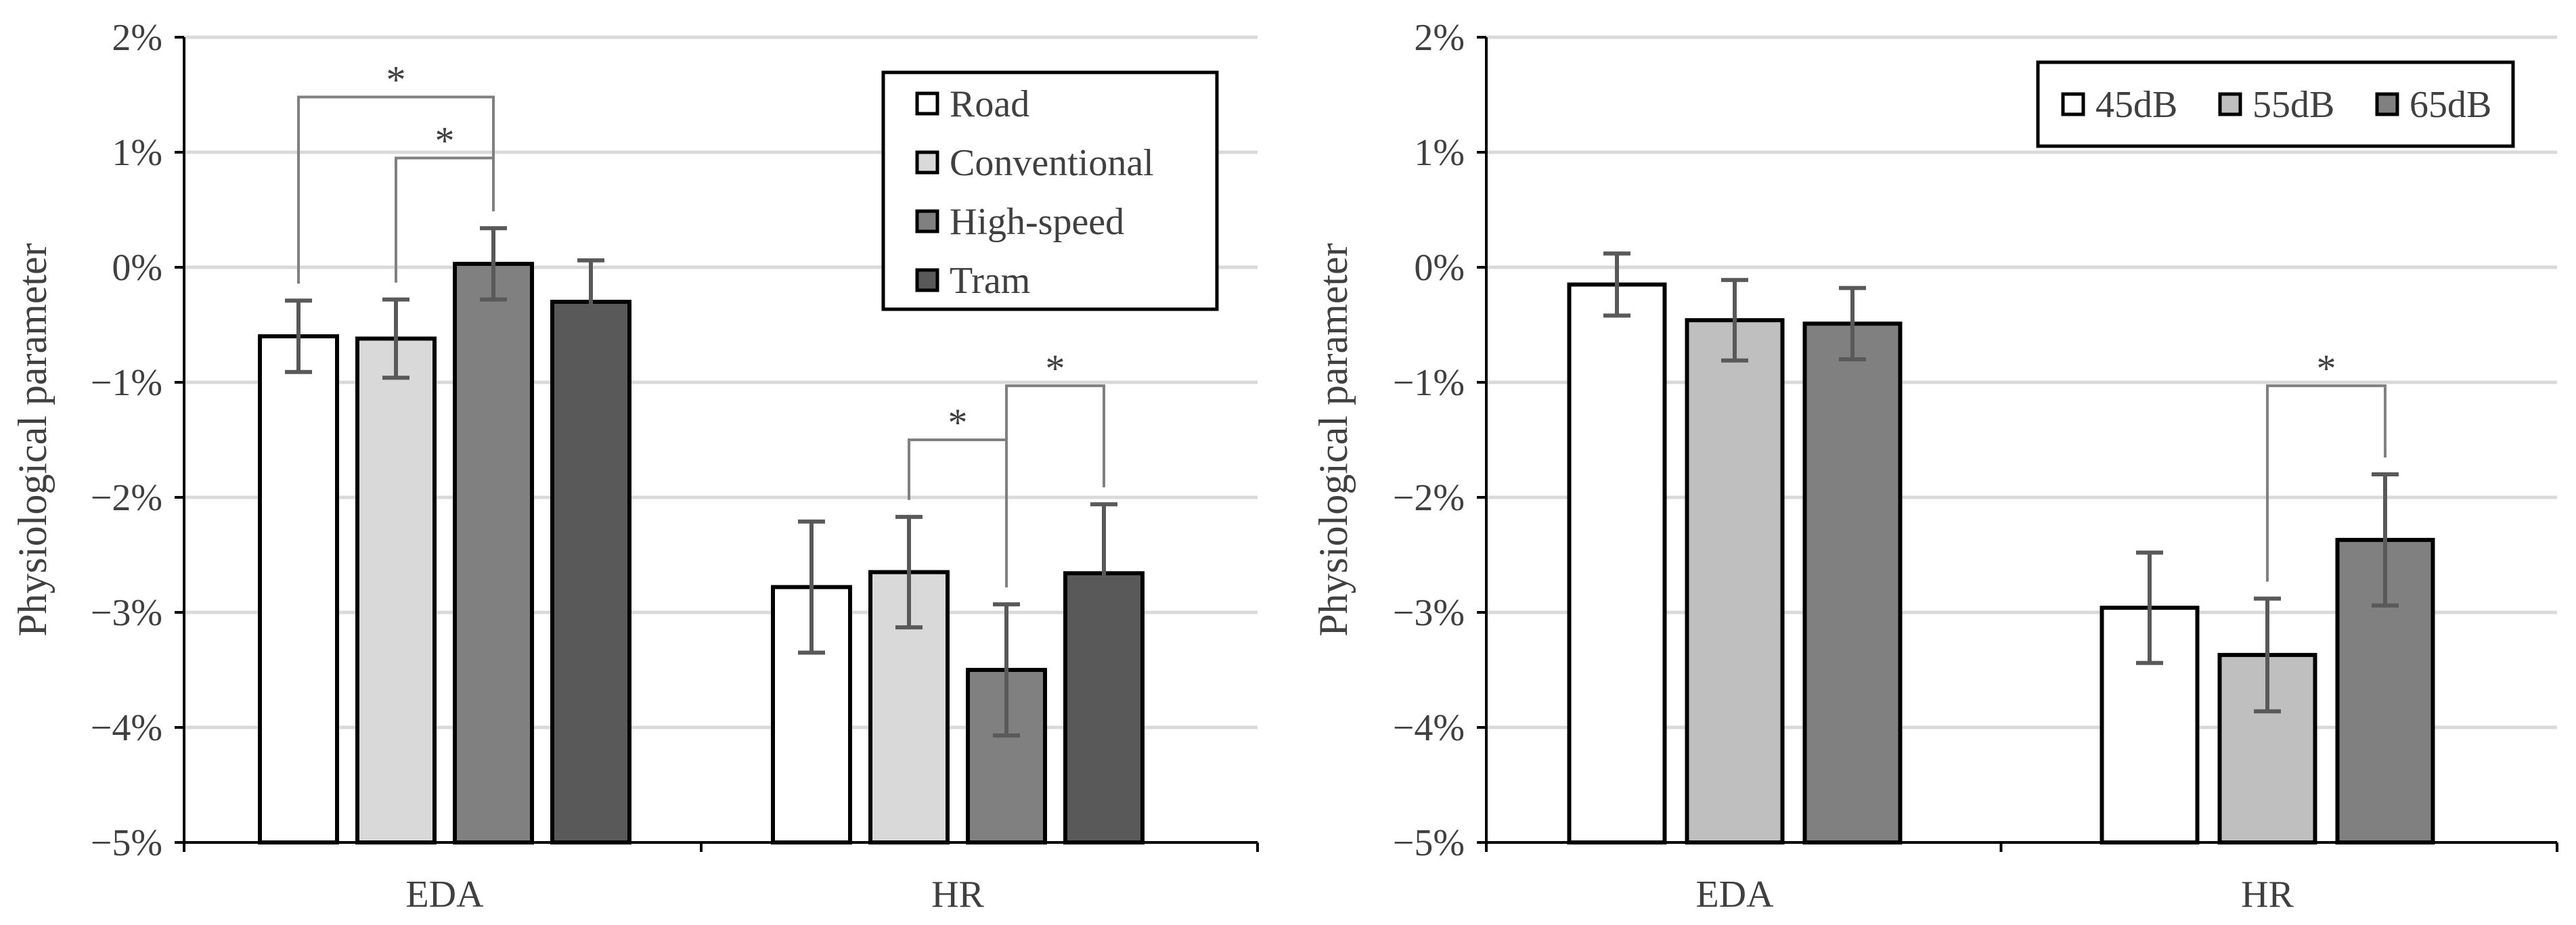 This screenshot has height=925, width=2576. What do you see at coordinates (2293, 105) in the screenshot?
I see `legend-label: 55dB` at bounding box center [2293, 105].